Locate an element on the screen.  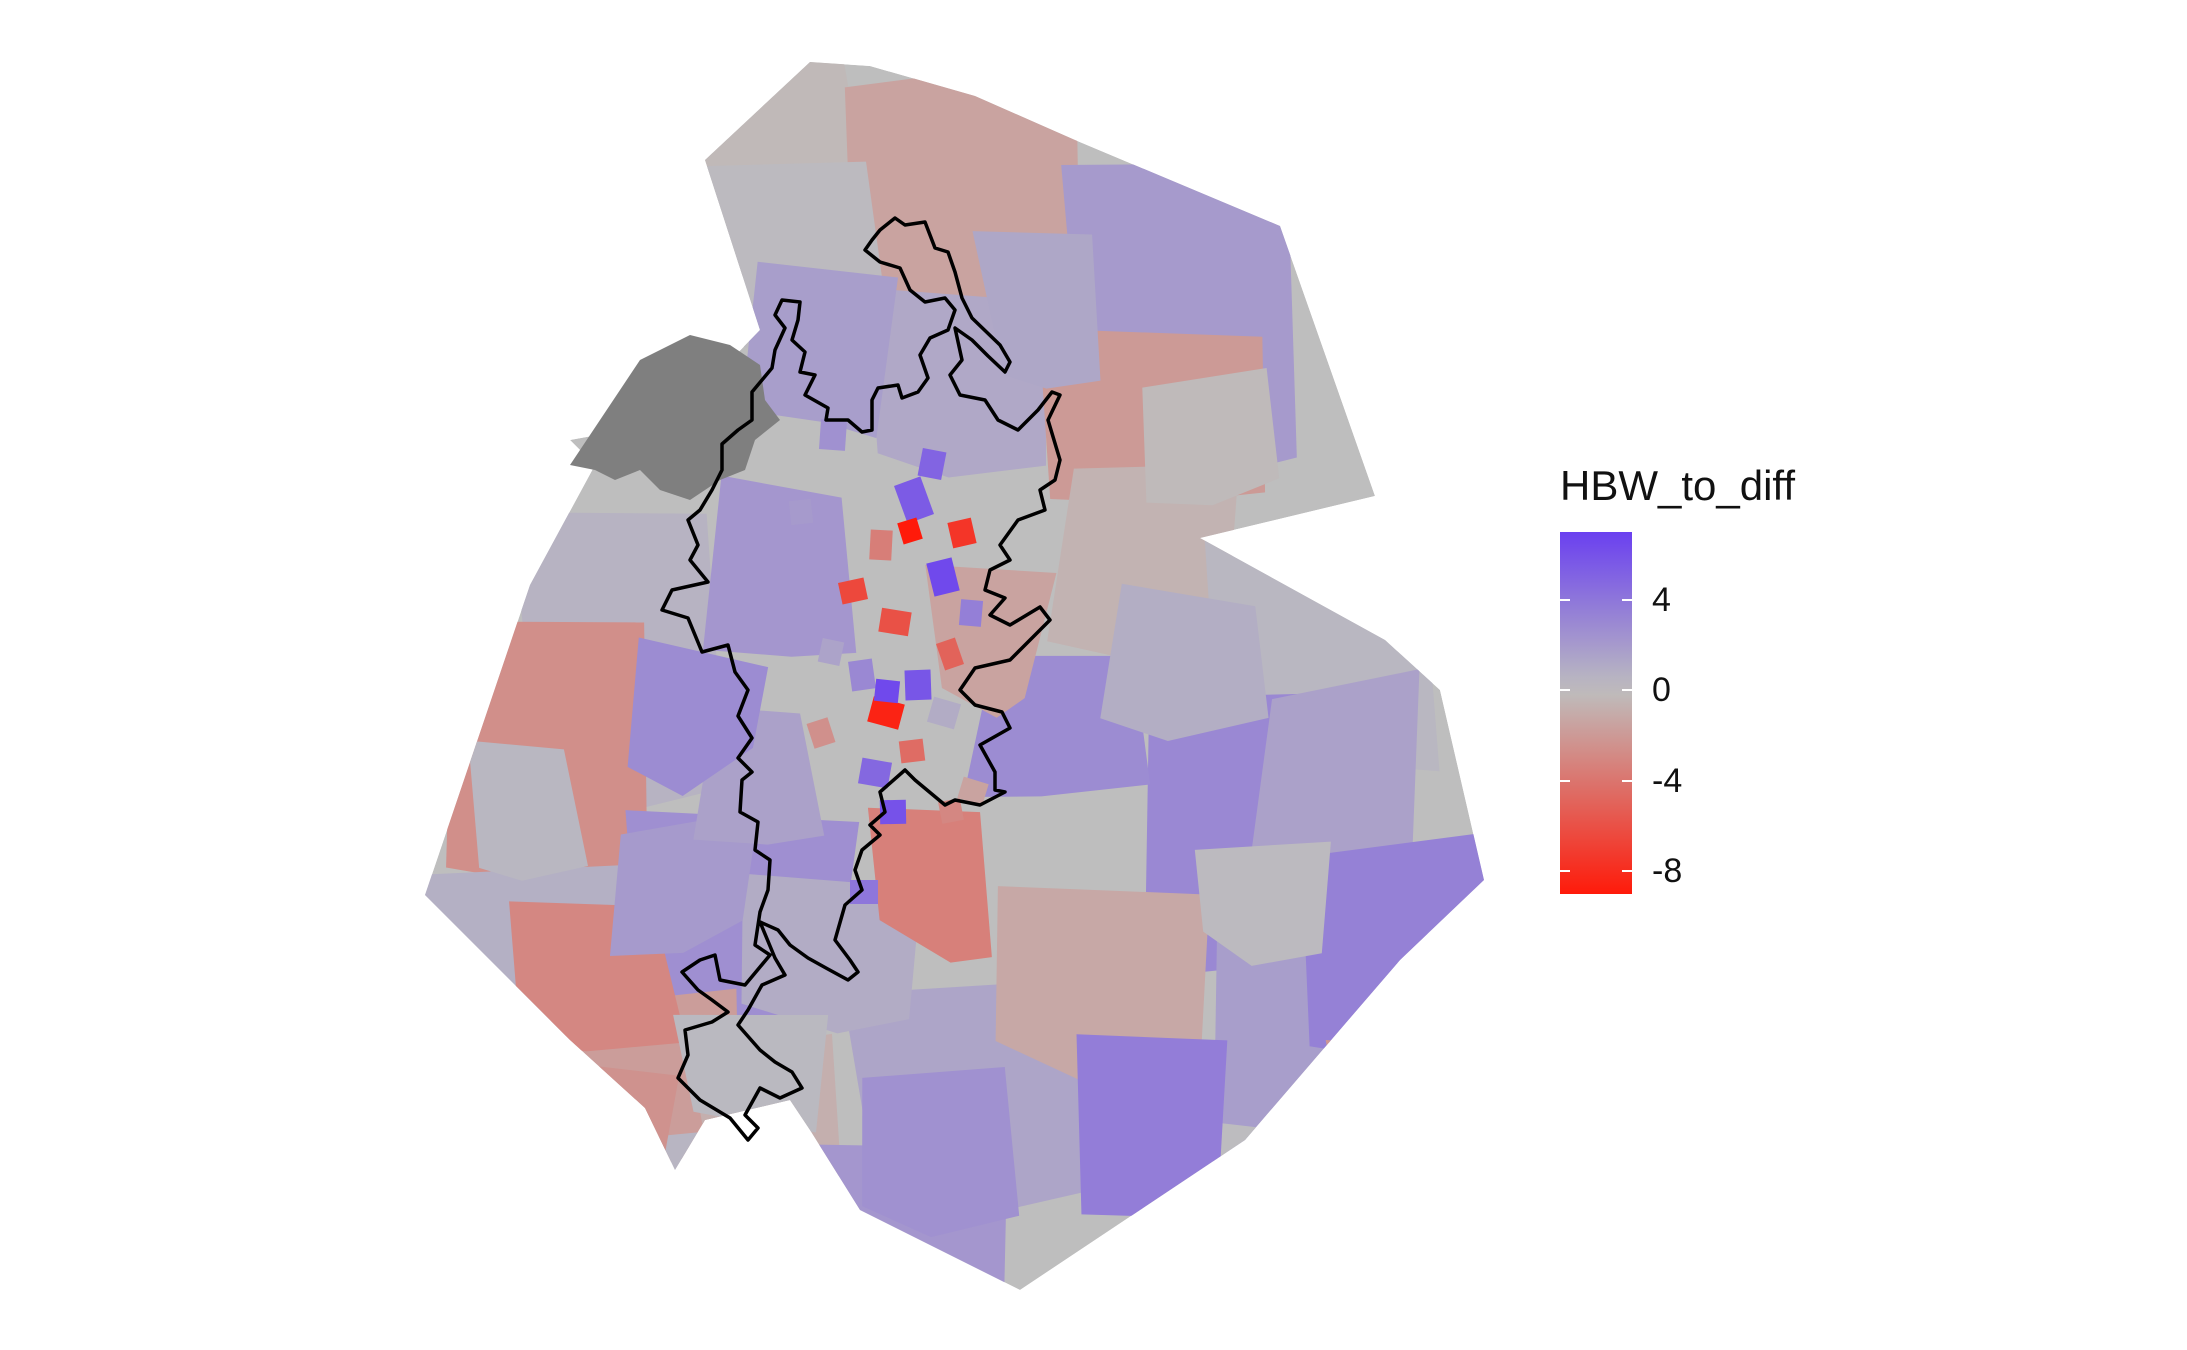
legend-tick-label: -8 is located at coordinates (1667, 871).